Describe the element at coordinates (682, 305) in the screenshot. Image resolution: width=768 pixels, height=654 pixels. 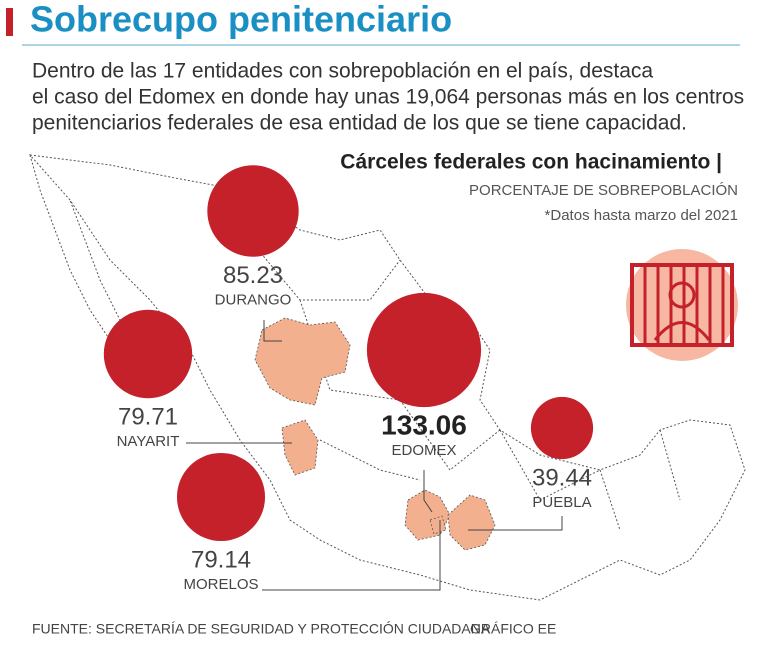
I see `jail-icon` at that location.